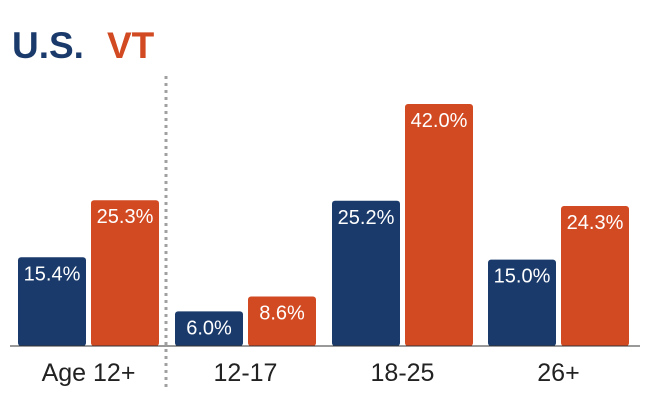 The image size is (650, 406). Describe the element at coordinates (125, 217) in the screenshot. I see `value-label-vt-0: 25.3%` at that location.